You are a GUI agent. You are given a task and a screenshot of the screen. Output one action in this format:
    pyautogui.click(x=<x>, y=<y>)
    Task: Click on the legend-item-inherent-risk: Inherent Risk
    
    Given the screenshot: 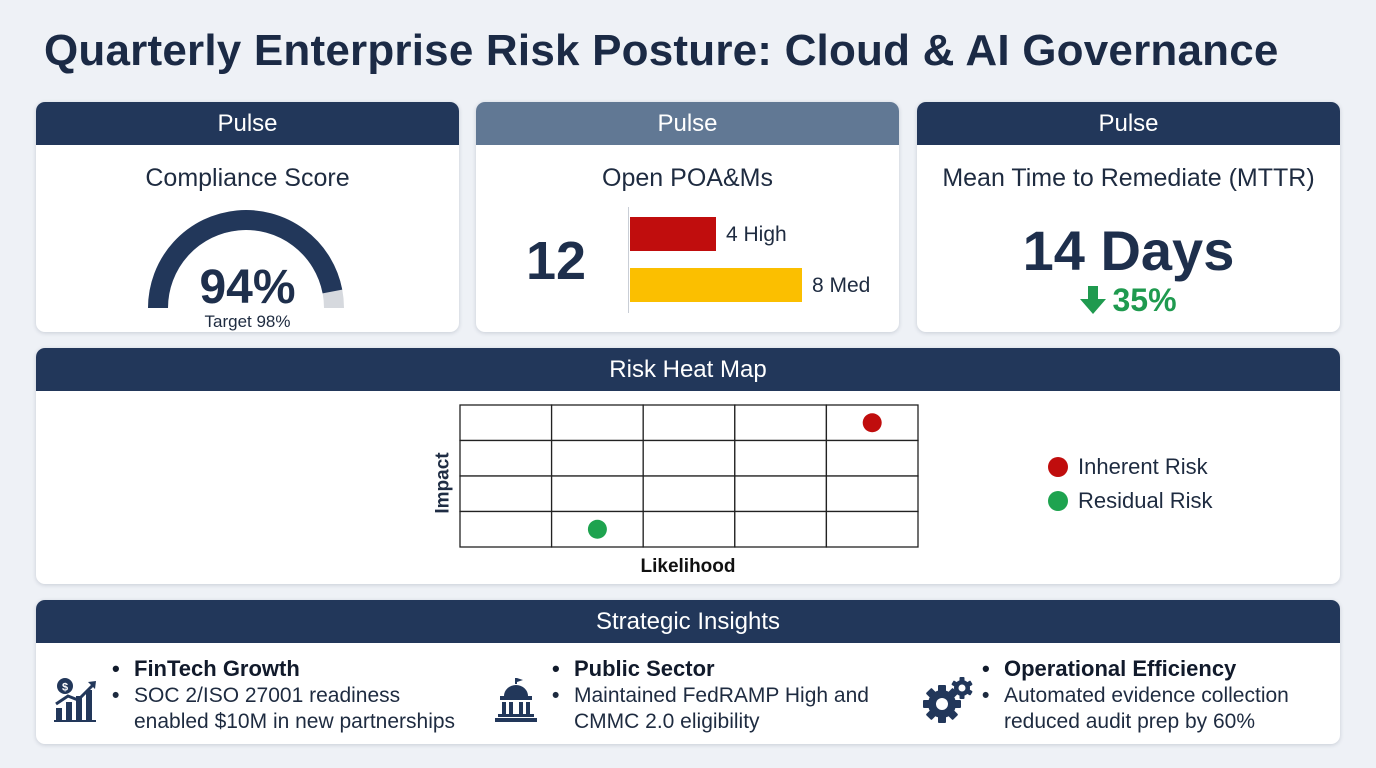 What is the action you would take?
    pyautogui.click(x=1130, y=467)
    